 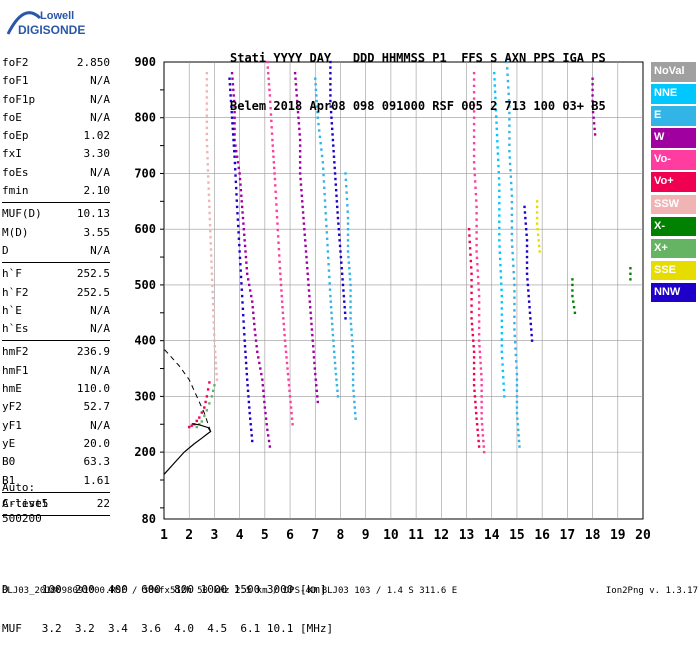 What do you see at coordinates (673, 183) in the screenshot?
I see `echo-direction-legend: NoVal NNE E W Vo- Vo+ SSW X- X+ SSE NNW` at bounding box center [673, 183].